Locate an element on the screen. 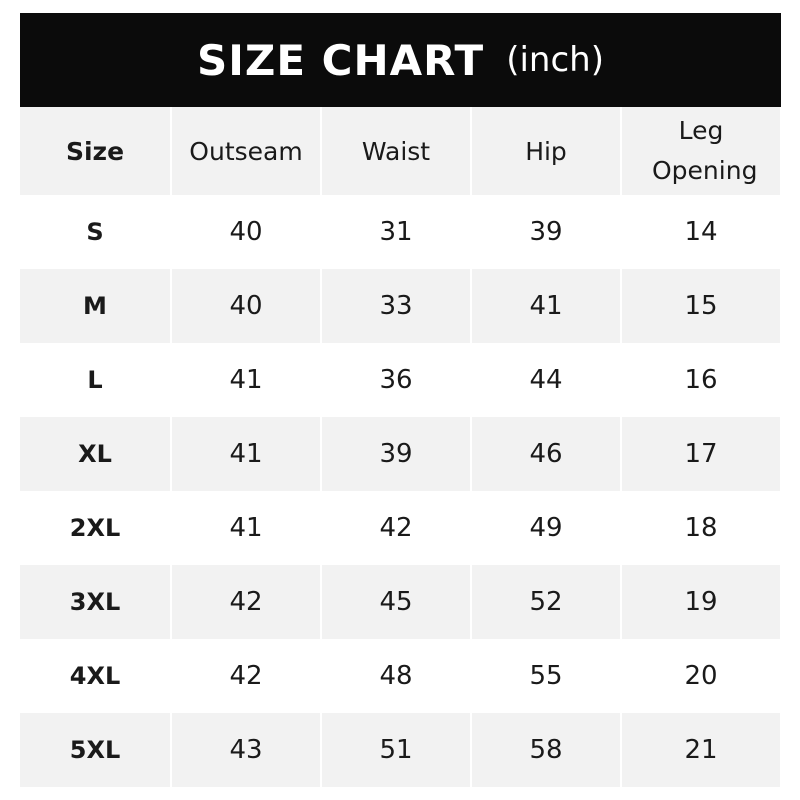  table-row: 4XL 42 48 55 20 is located at coordinates (400, 676).